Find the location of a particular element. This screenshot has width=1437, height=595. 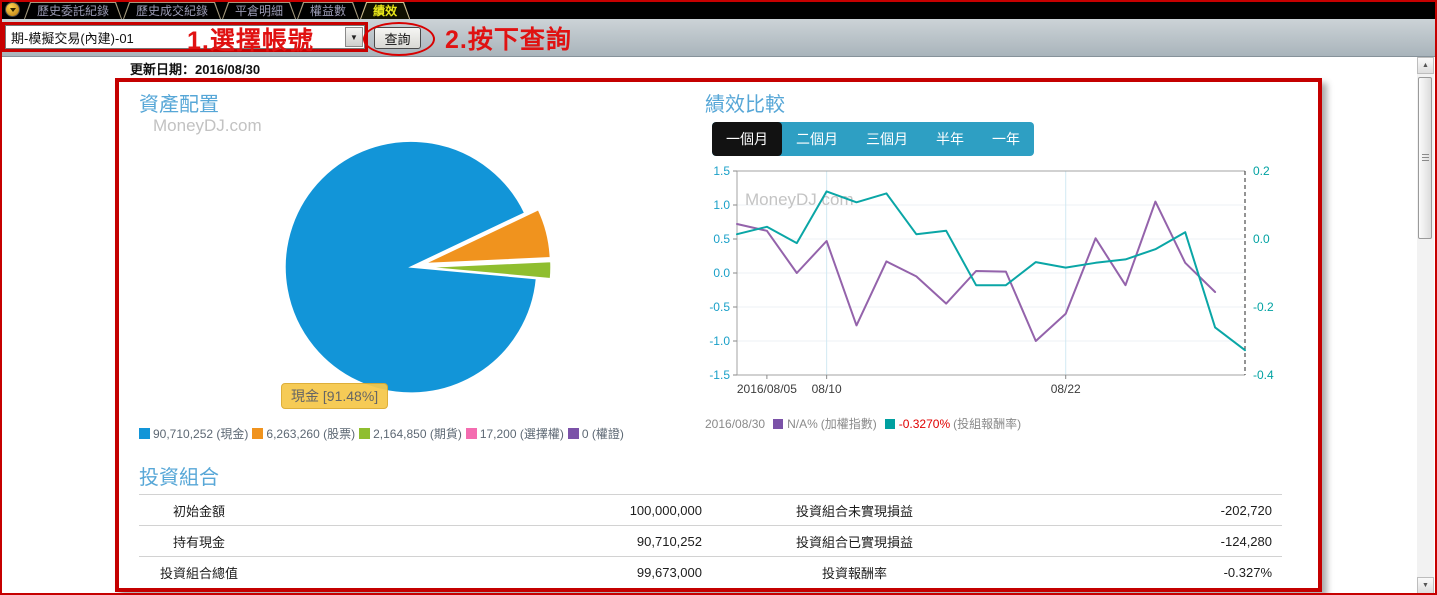

table-row: 持有現金 90,710,252 投資組合已實現損益 -124,280 is located at coordinates (710, 540).